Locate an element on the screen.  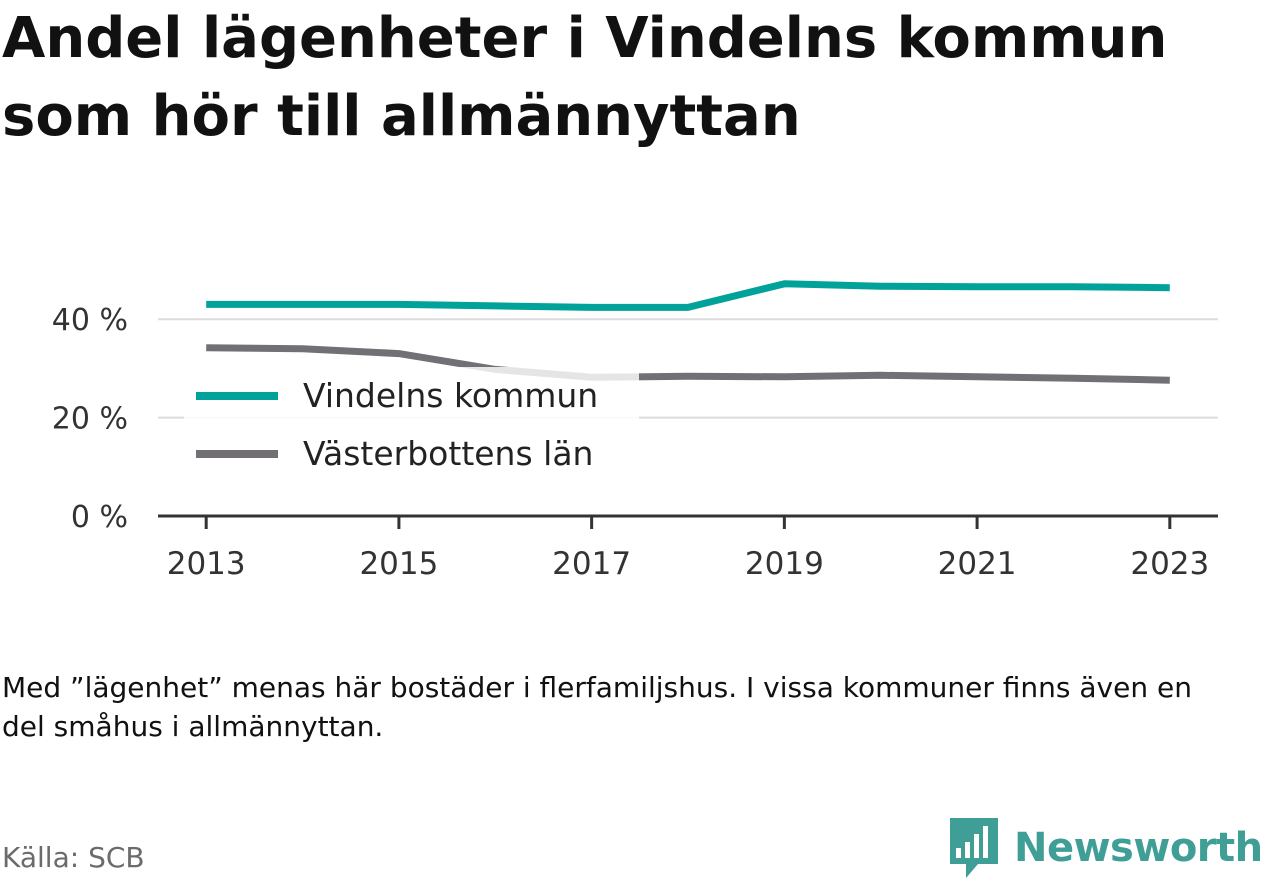
newsworthy-logo-icon is located at coordinates (974, 848).